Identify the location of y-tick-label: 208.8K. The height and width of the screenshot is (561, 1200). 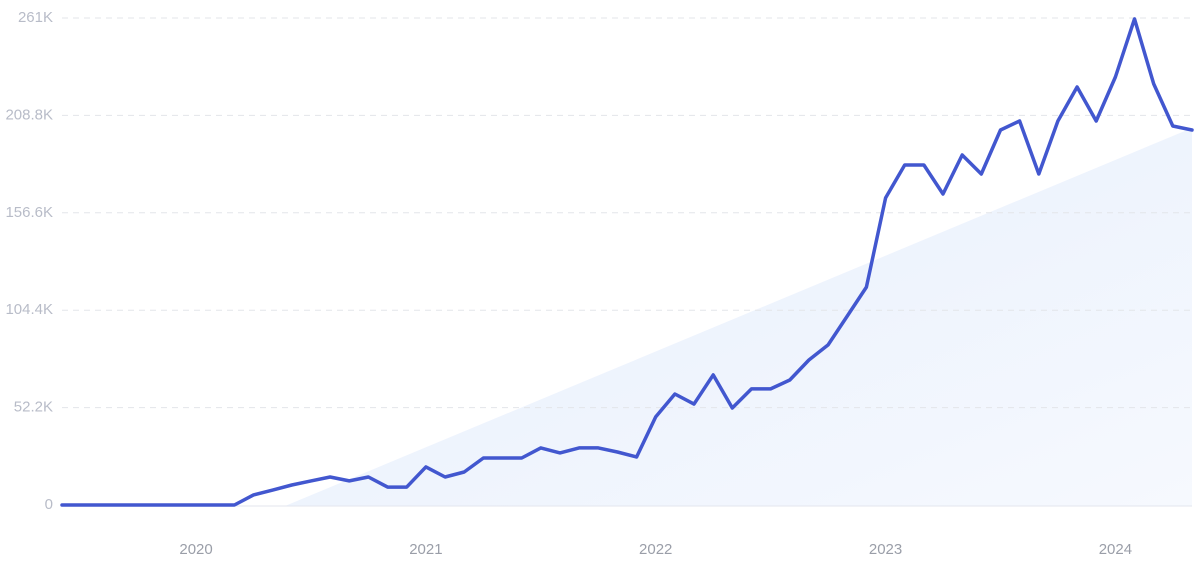
(29, 114).